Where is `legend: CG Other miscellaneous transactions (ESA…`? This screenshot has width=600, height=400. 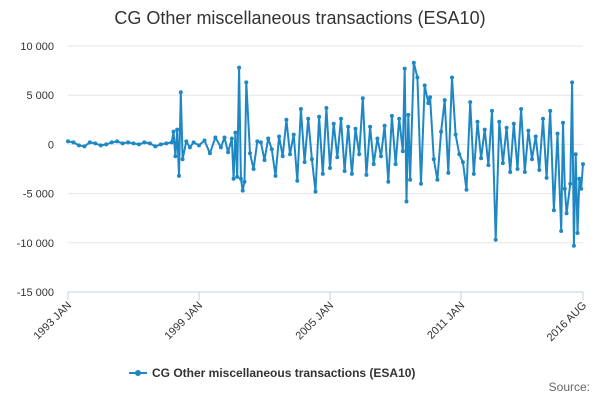
legend: CG Other miscellaneous transactions (ESA… is located at coordinates (272, 373).